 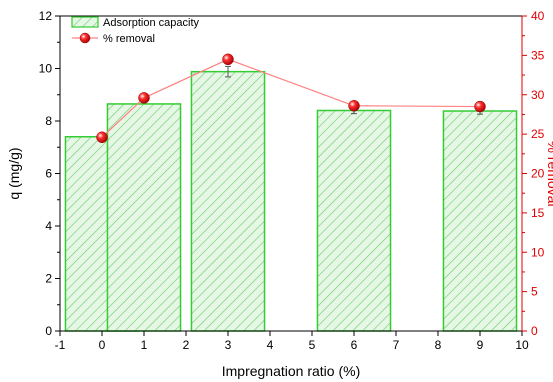 I want to click on right-y-tick-label-7: 35, so click(x=538, y=55).